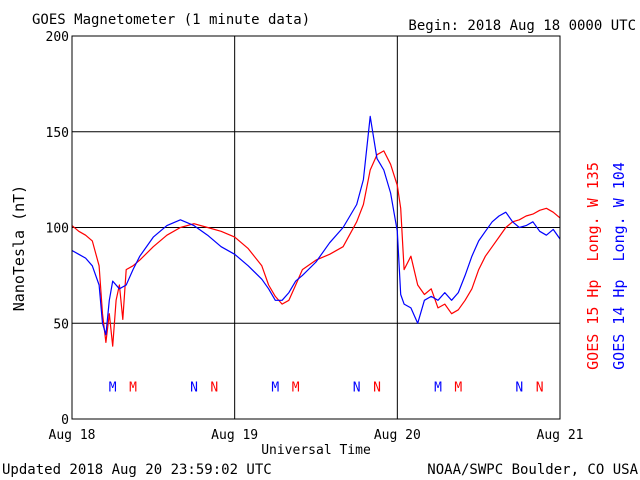  I want to click on x-tick-label: Aug 20, so click(397, 435).